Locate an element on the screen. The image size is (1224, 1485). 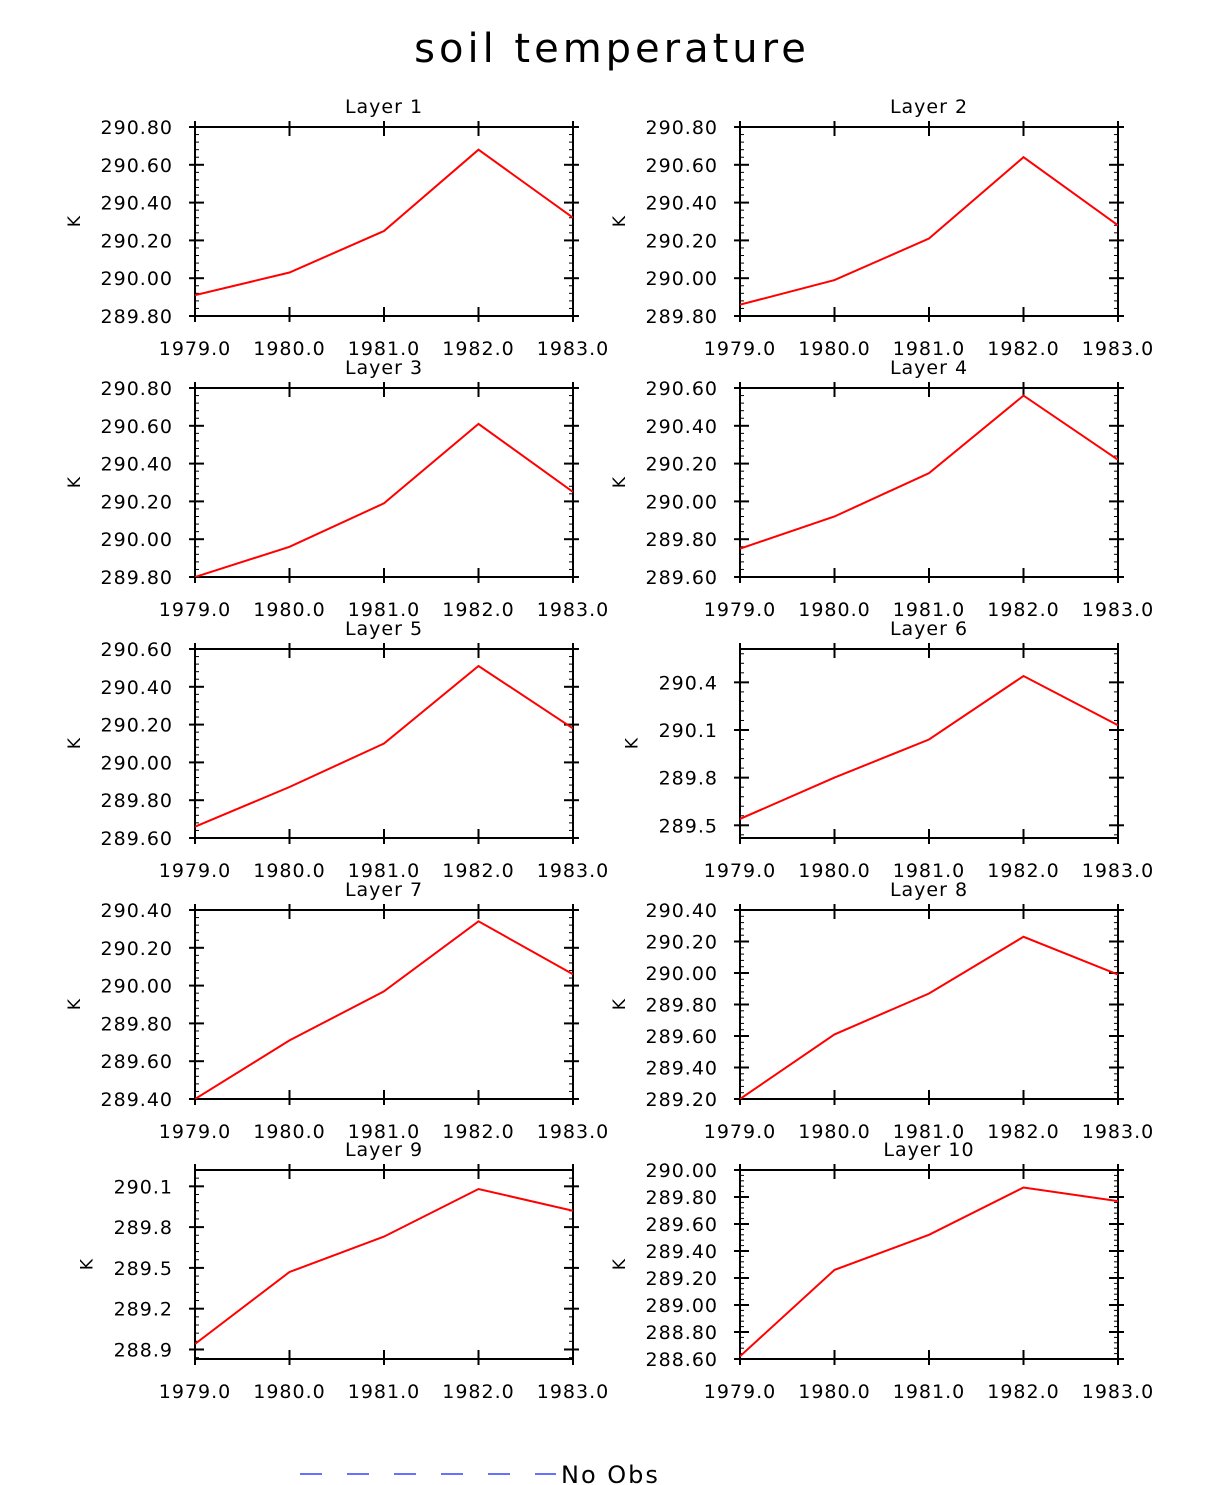
y-tick-label: 289.00 is located at coordinates (682, 1306).